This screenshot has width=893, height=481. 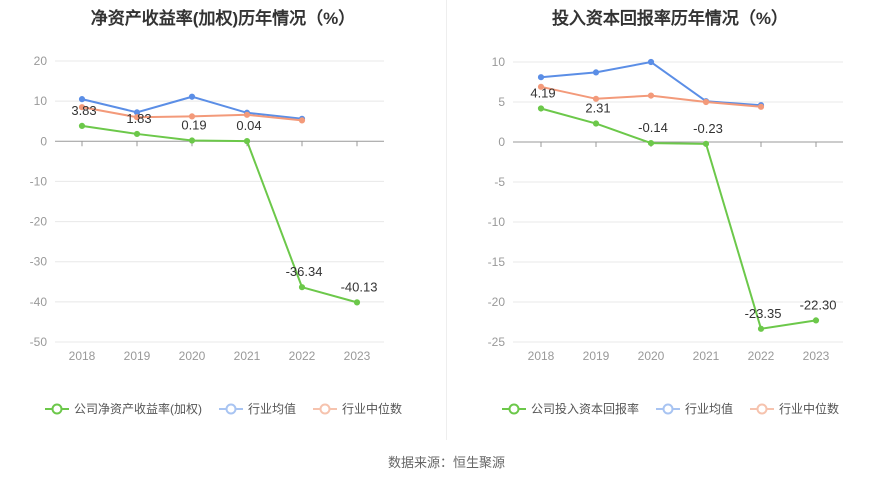 I want to click on roe-chart-legend: 公司净资产收益率(加权) 行业均值 行业中位数, so click(x=223, y=408).